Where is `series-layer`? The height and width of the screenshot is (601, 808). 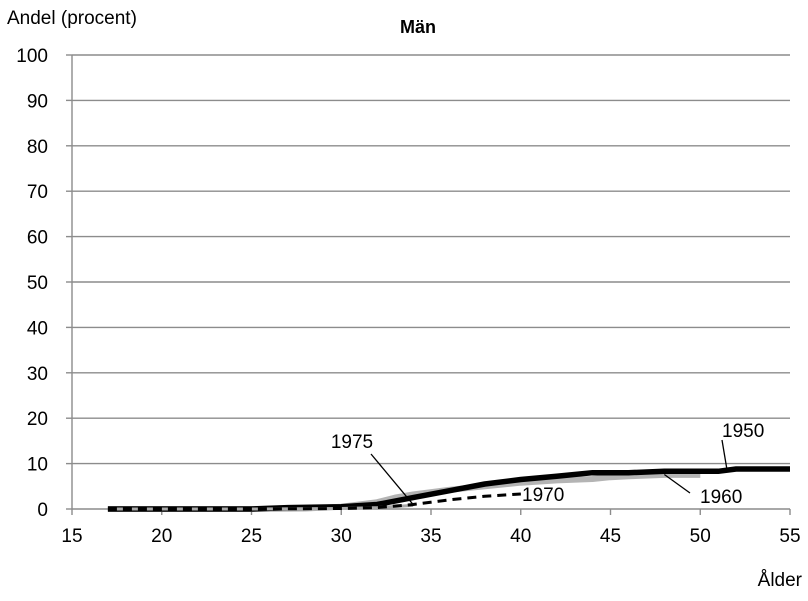
series-layer is located at coordinates (449, 489).